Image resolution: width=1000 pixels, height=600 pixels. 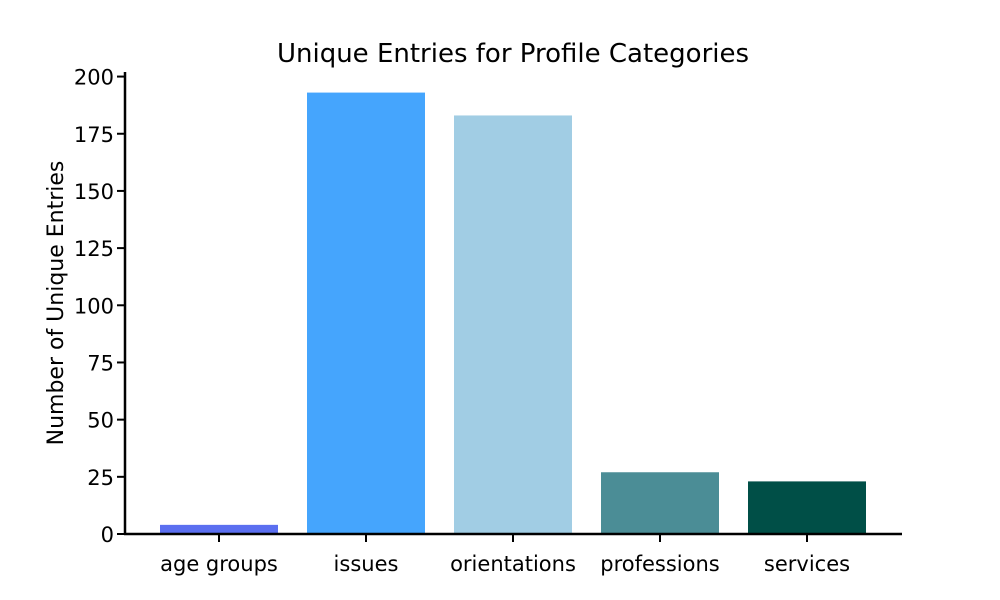 I want to click on chart-title: Unique Entries for Profile Categories, so click(x=513, y=54).